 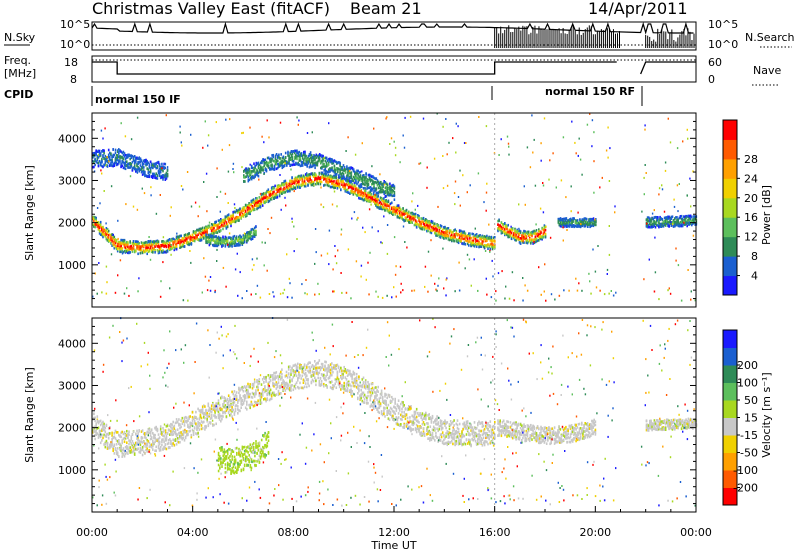 I want to click on beam-label: Beam 21, so click(x=386, y=9).